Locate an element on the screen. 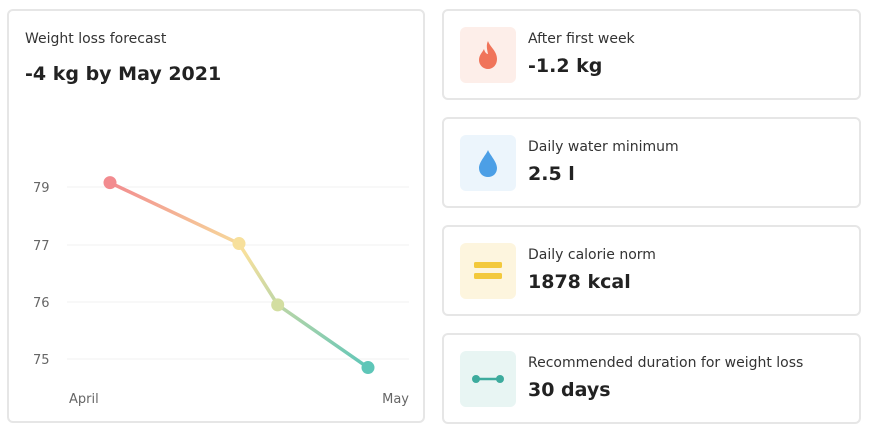 The width and height of the screenshot is (877, 444). y-tick-label: 77 is located at coordinates (41, 246).